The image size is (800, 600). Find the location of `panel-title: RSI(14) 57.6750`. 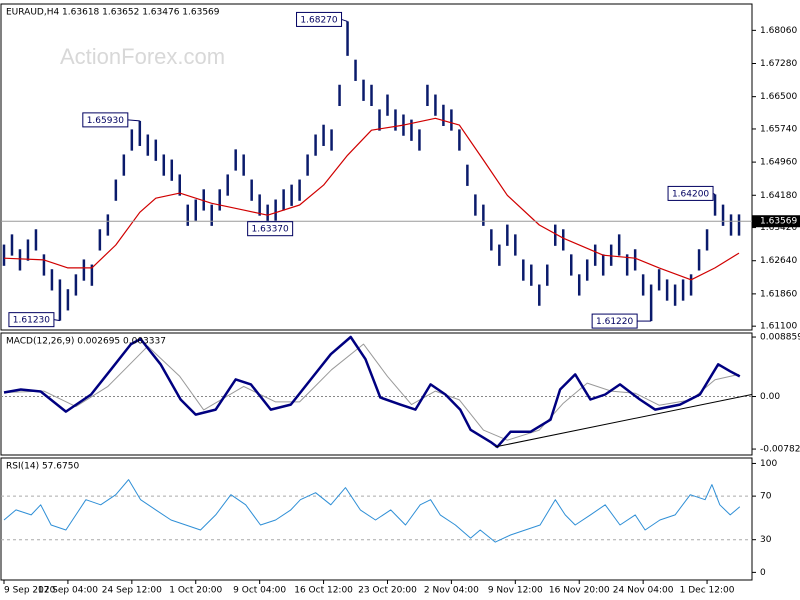

panel-title: RSI(14) 57.6750 is located at coordinates (42, 467).